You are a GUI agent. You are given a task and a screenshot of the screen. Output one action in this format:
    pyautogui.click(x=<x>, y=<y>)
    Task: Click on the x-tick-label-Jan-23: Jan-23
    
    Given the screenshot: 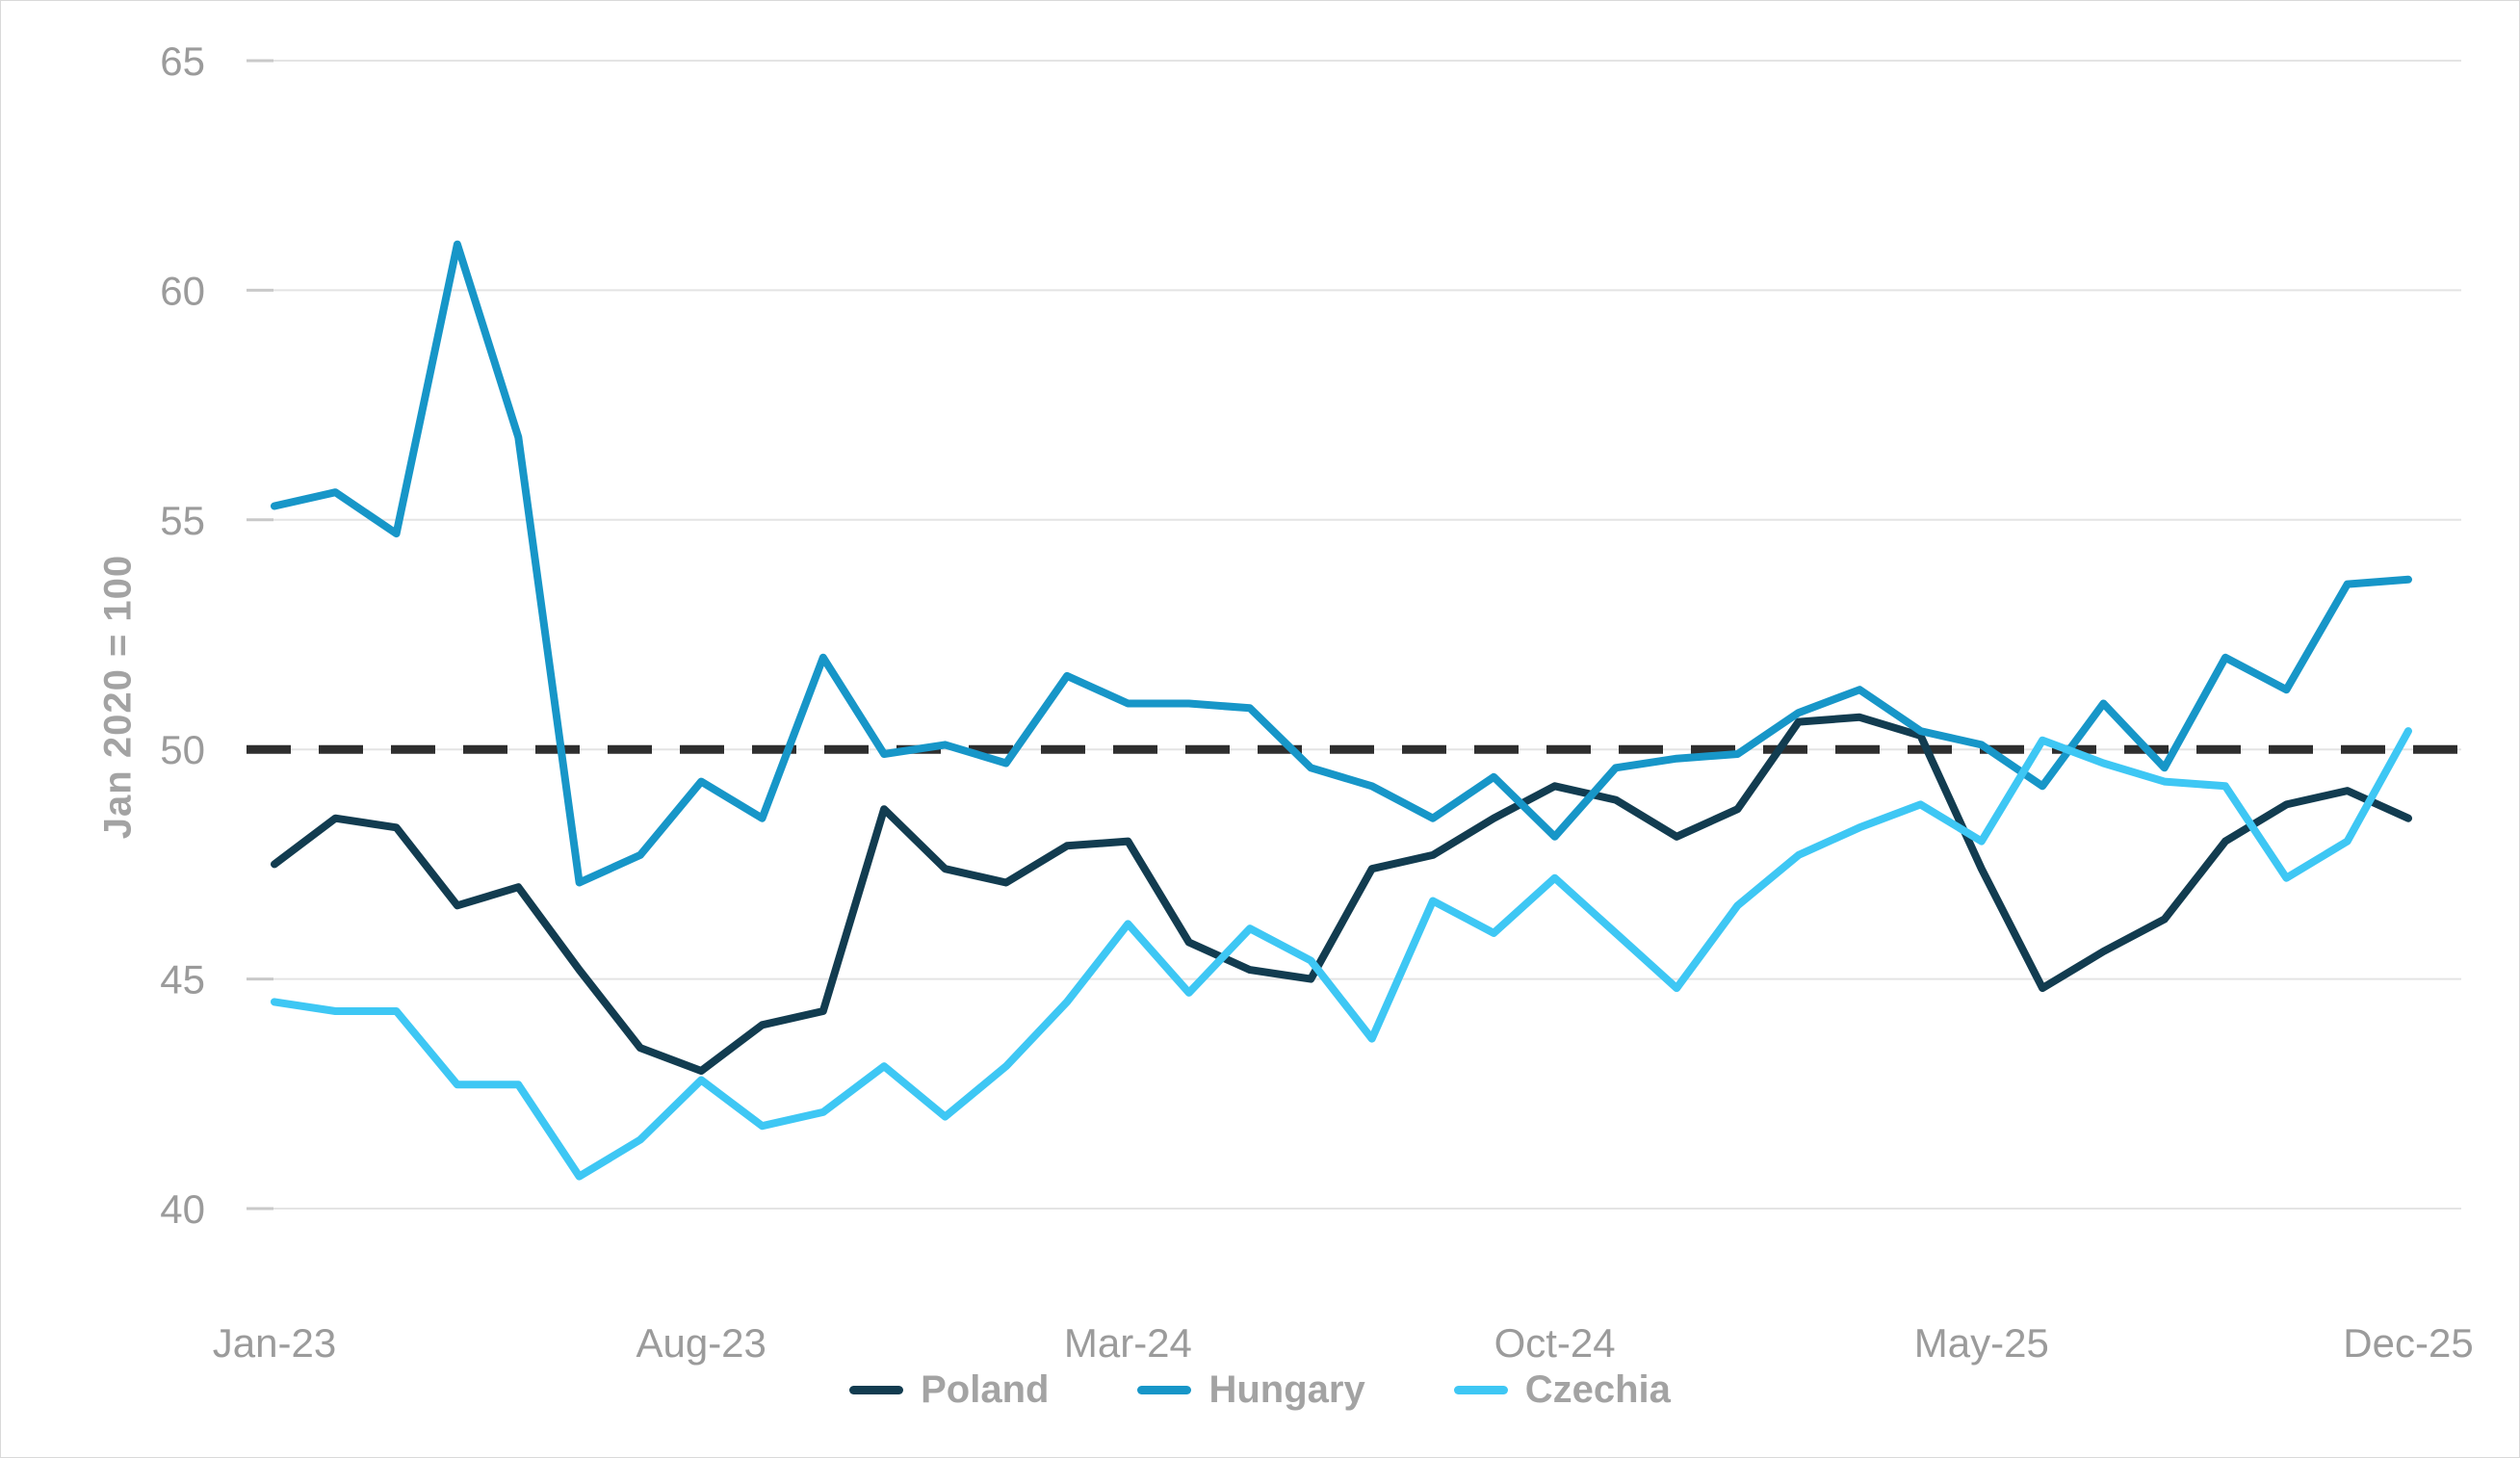 What is the action you would take?
    pyautogui.click(x=274, y=1343)
    